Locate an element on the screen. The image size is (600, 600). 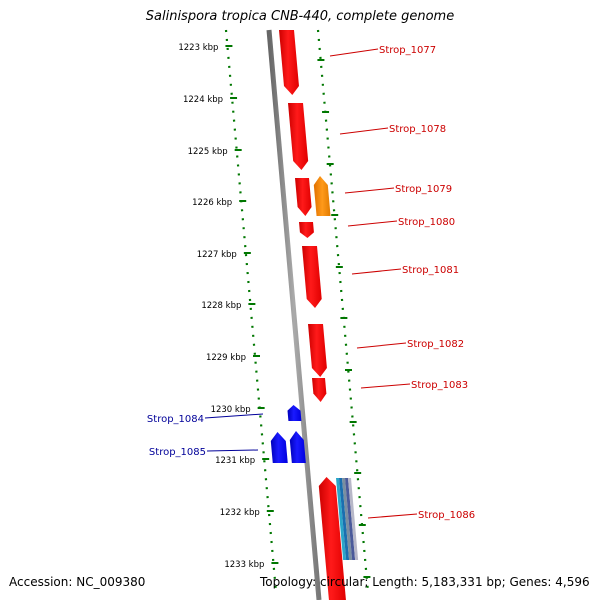
feature-orange is located at coordinates (322, 196).